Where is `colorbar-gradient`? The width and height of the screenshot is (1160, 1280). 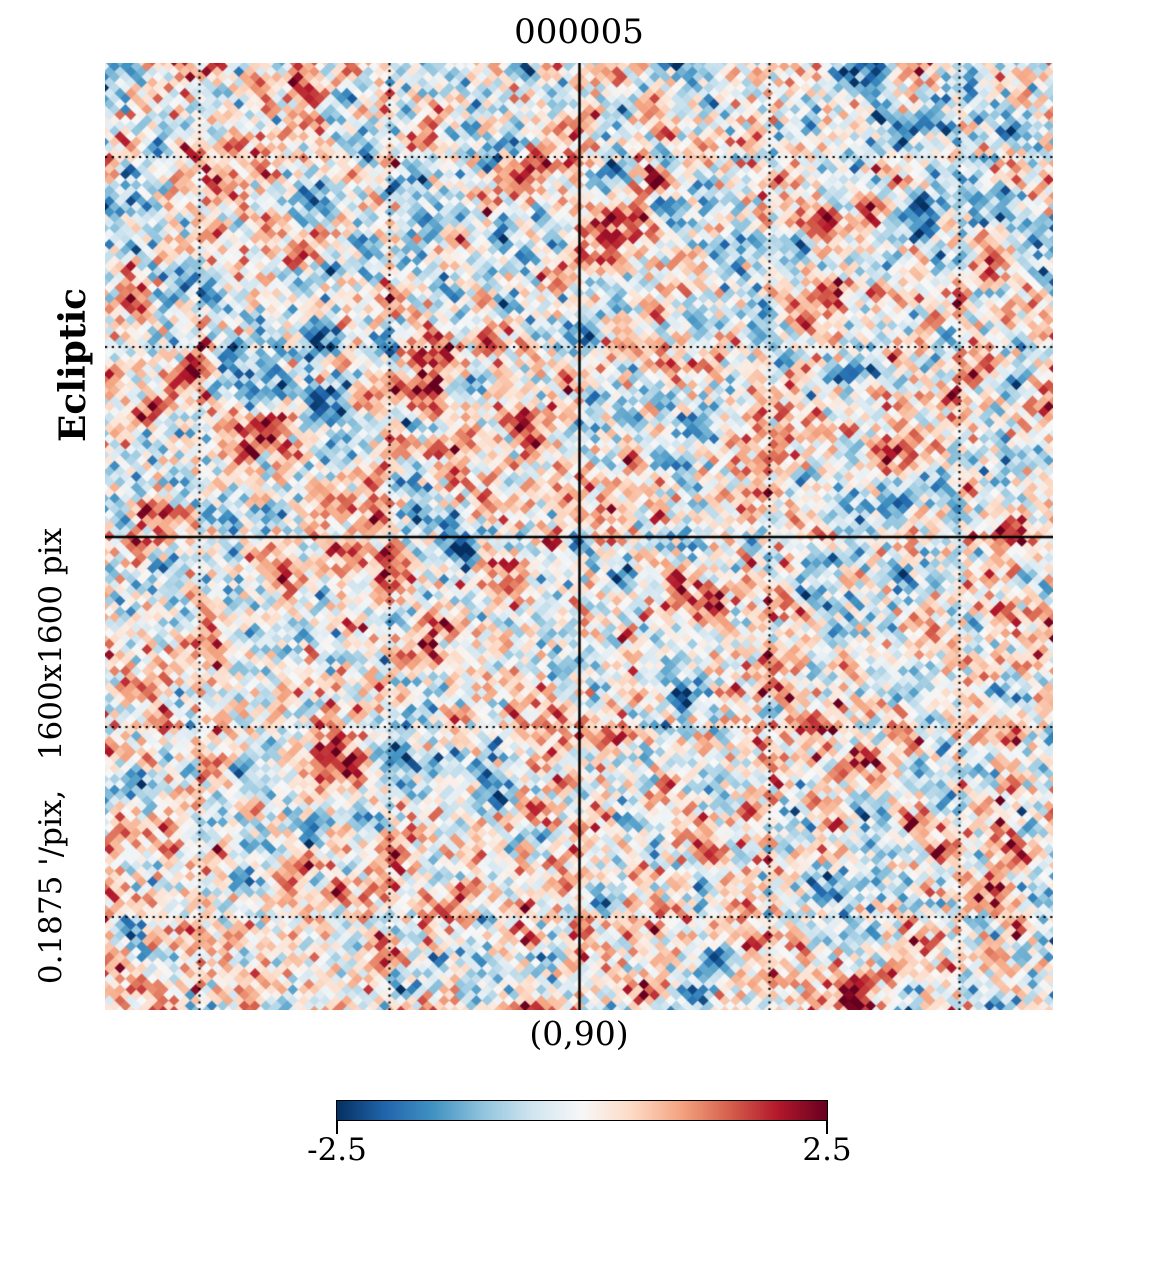
colorbar-gradient is located at coordinates (582, 1110).